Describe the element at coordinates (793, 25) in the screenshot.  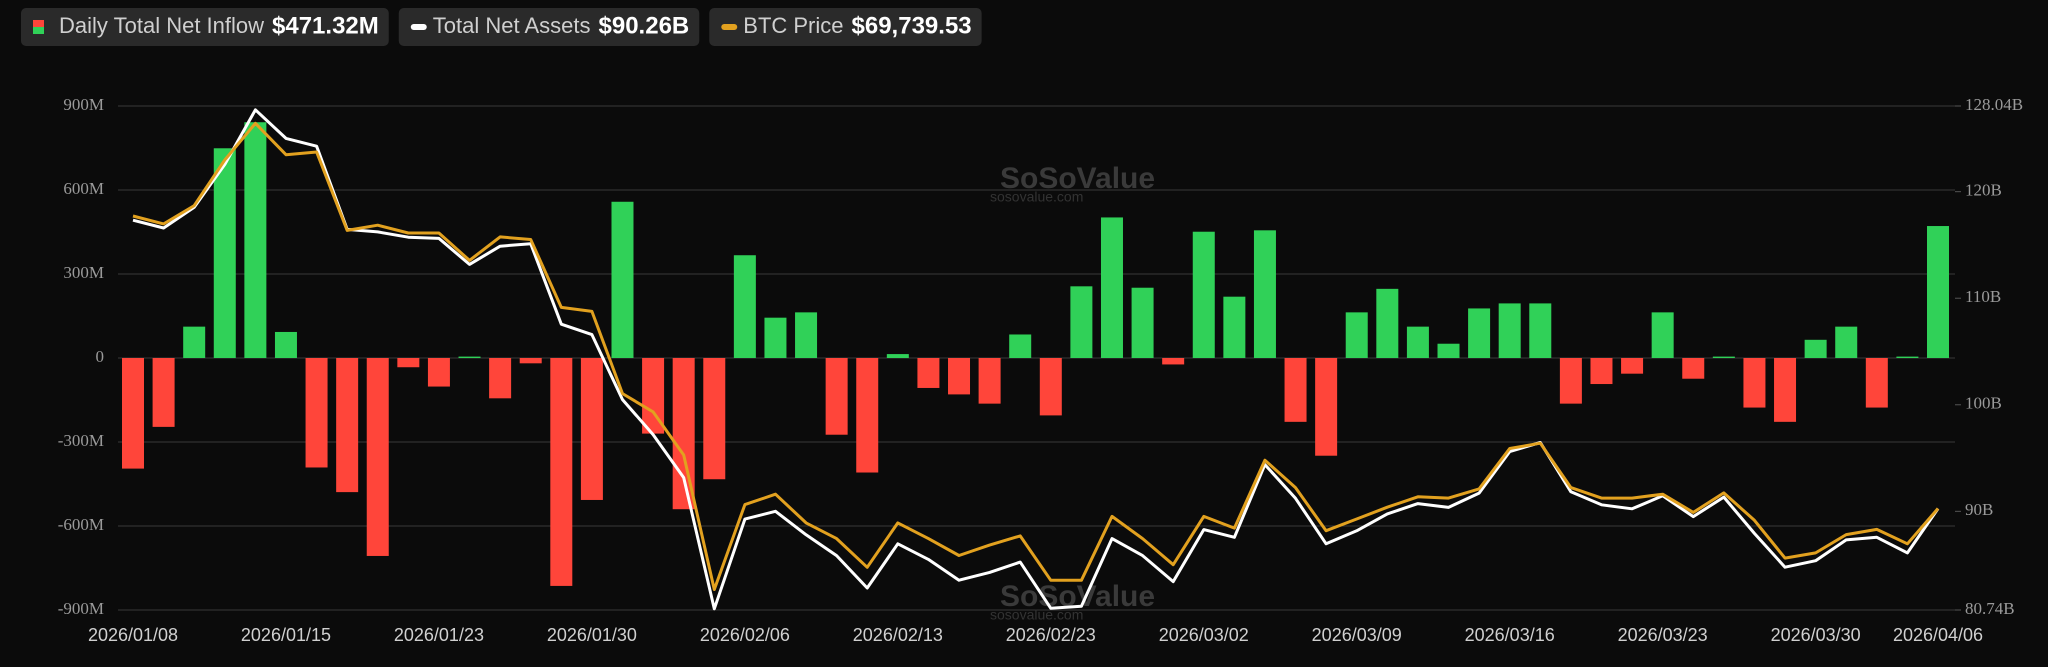
I see `legend-label: BTC Price` at that location.